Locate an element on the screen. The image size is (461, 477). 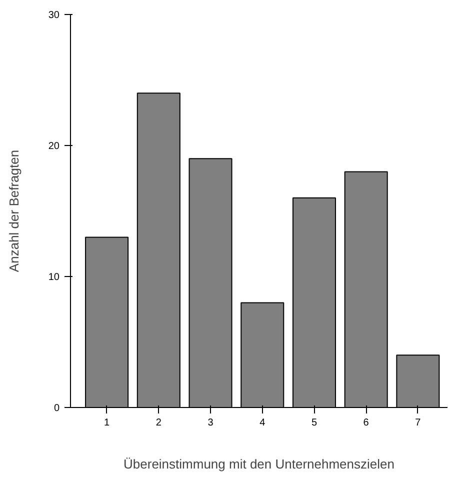
y-tick-label: 10 is located at coordinates (54, 277).